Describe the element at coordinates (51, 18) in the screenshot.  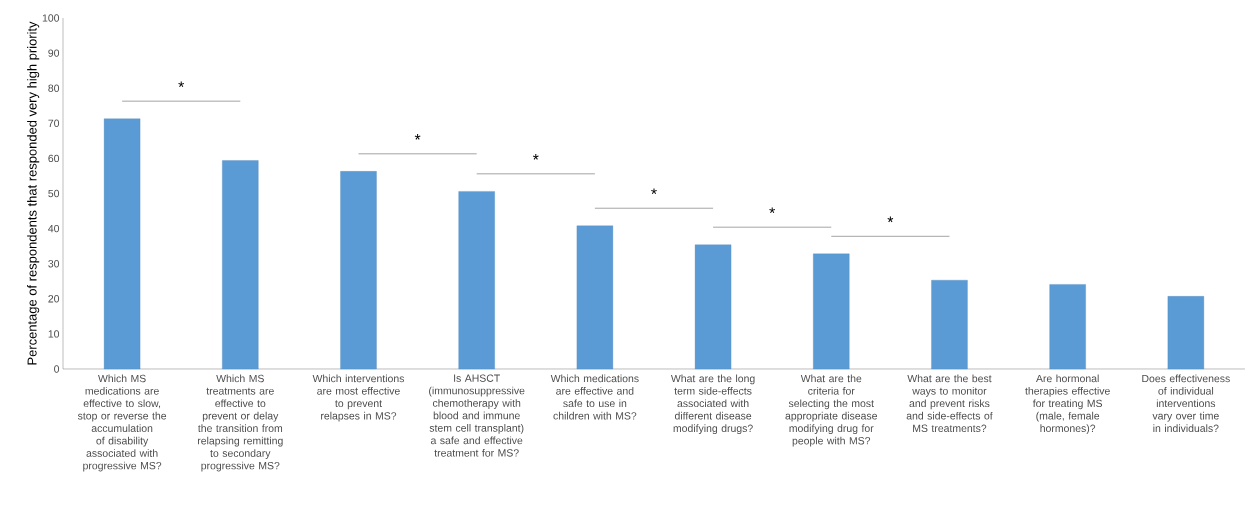
I see `y-tick-label: 100` at that location.